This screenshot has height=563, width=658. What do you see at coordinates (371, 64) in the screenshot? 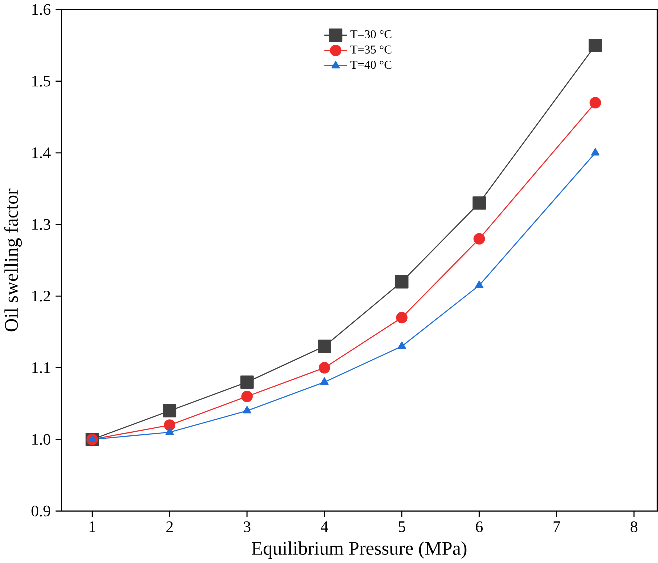
I see `legend-label: T=40 °C` at bounding box center [371, 64].